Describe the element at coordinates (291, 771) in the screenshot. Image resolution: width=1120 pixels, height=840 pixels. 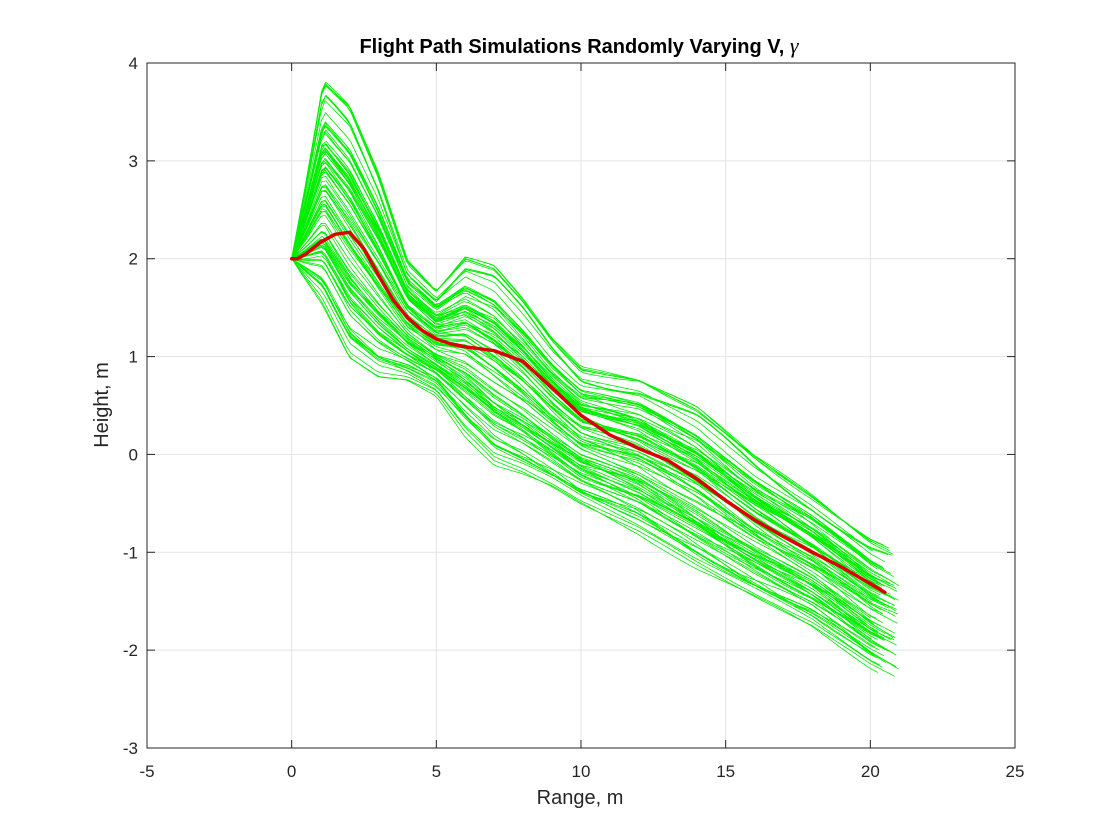
I see `x-tick-label: 0` at that location.